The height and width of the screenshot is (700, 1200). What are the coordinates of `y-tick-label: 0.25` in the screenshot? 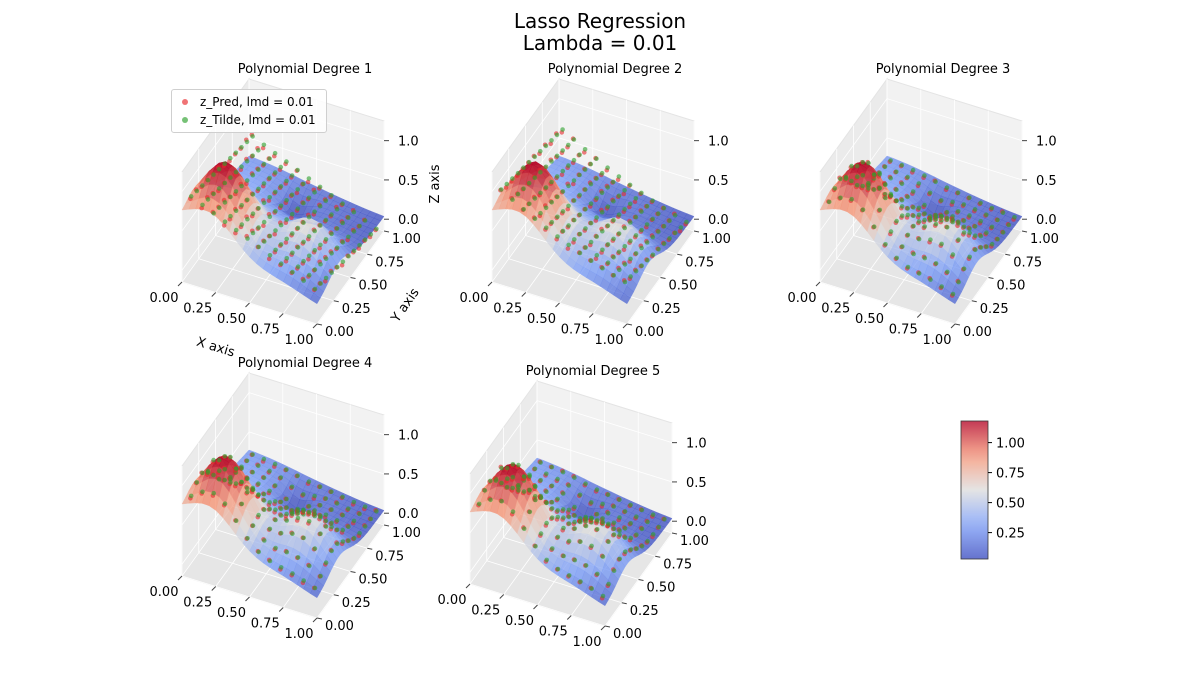 It's located at (356, 603).